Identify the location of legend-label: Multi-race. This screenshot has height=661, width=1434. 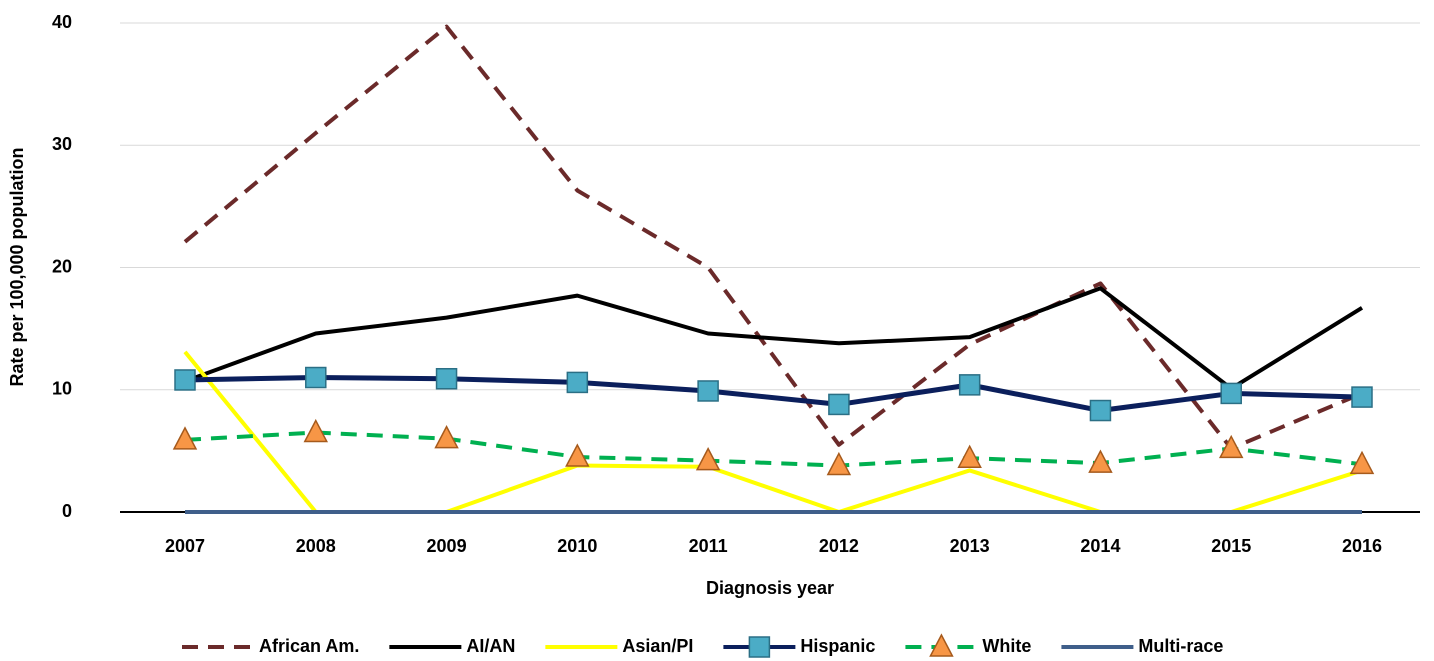
(1180, 646).